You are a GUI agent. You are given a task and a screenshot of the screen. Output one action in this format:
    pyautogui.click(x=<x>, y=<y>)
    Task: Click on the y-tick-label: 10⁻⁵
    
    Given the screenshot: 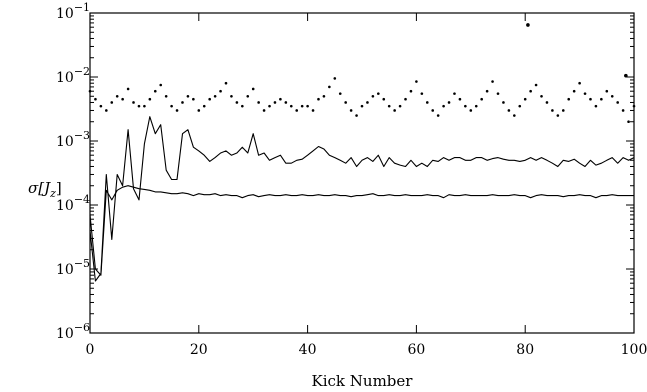 What is the action you would take?
    pyautogui.click(x=73, y=267)
    